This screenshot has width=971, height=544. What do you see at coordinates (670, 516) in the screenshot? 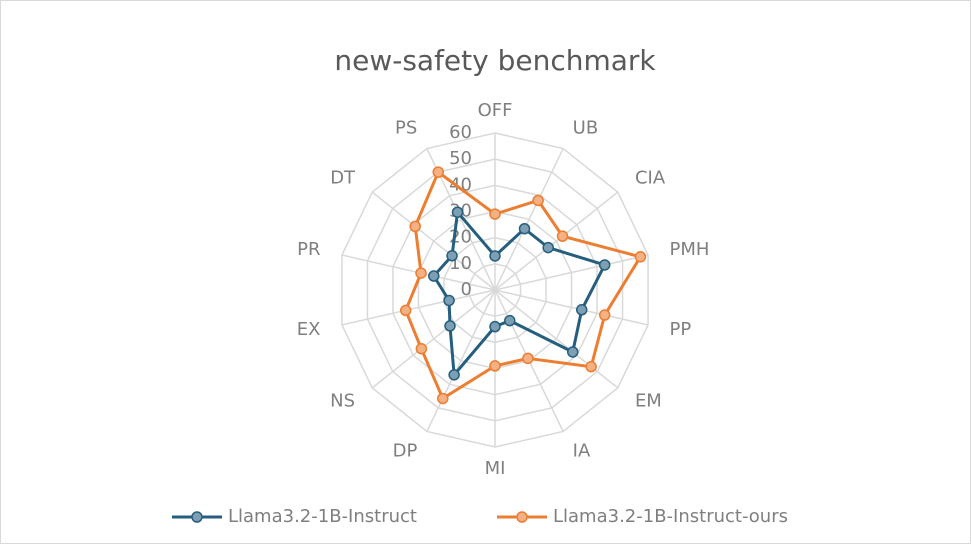
I see `legend-label: Llama3.2-1B-Instruct-ours` at bounding box center [670, 516].